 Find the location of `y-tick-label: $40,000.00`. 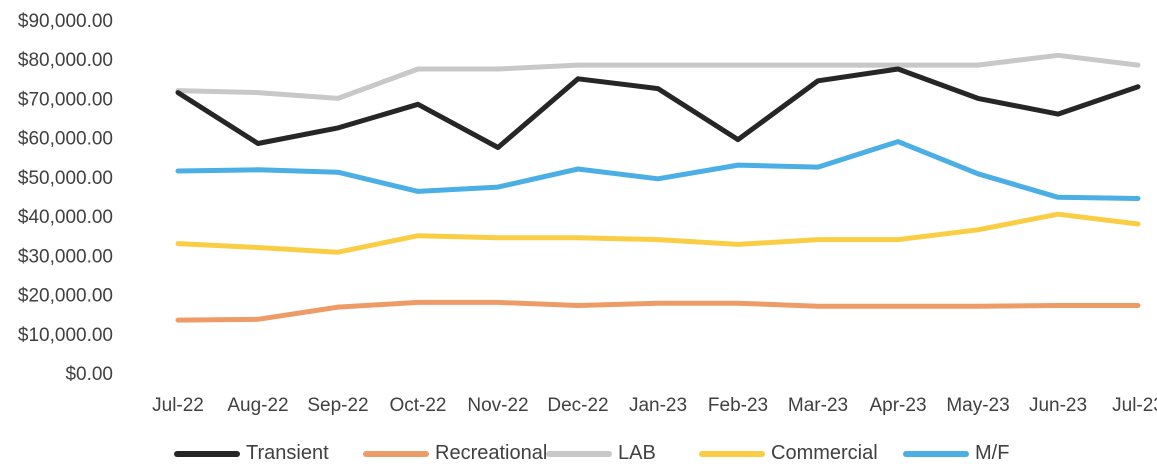

y-tick-label: $40,000.00 is located at coordinates (65, 217).